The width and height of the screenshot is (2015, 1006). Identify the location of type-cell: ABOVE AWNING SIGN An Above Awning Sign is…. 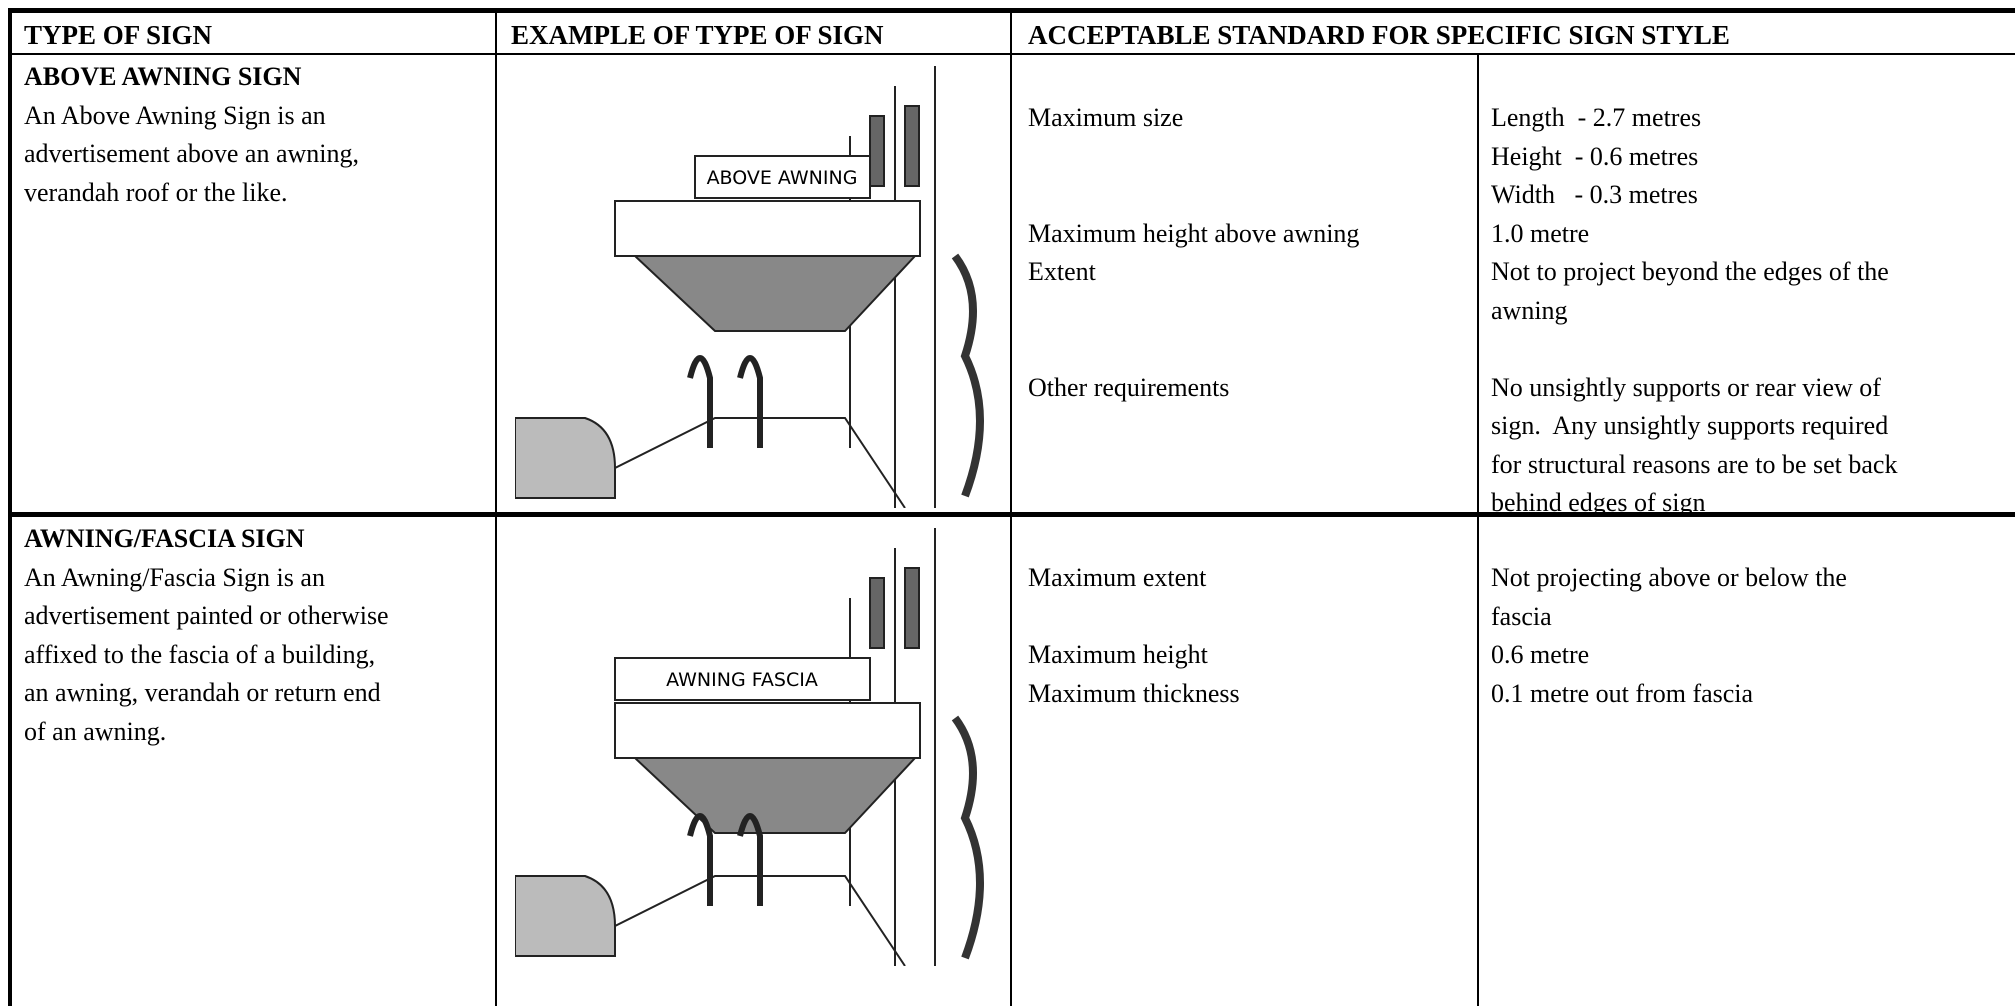
(191, 135).